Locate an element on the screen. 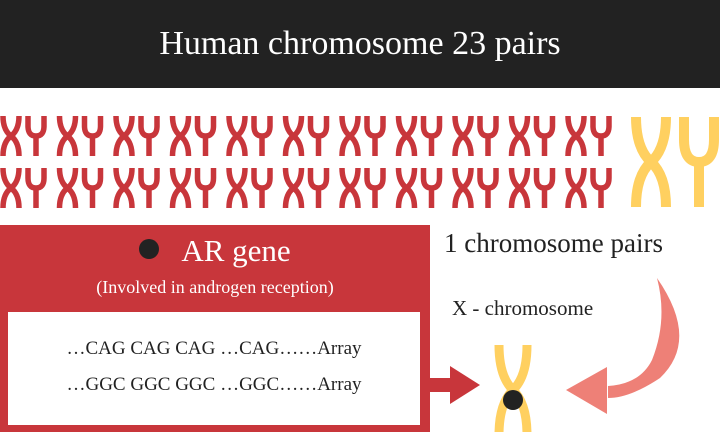 Image resolution: width=720 pixels, height=432 pixels. ar-gene-title: AR gene is located at coordinates (215, 251).